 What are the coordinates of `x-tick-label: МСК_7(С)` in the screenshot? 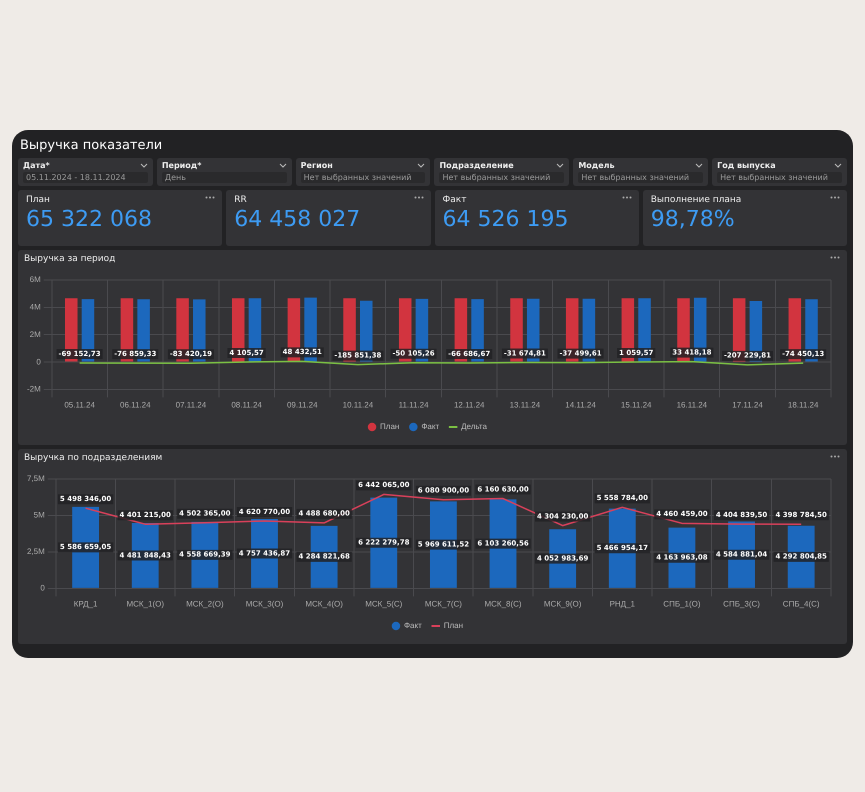 It's located at (443, 603).